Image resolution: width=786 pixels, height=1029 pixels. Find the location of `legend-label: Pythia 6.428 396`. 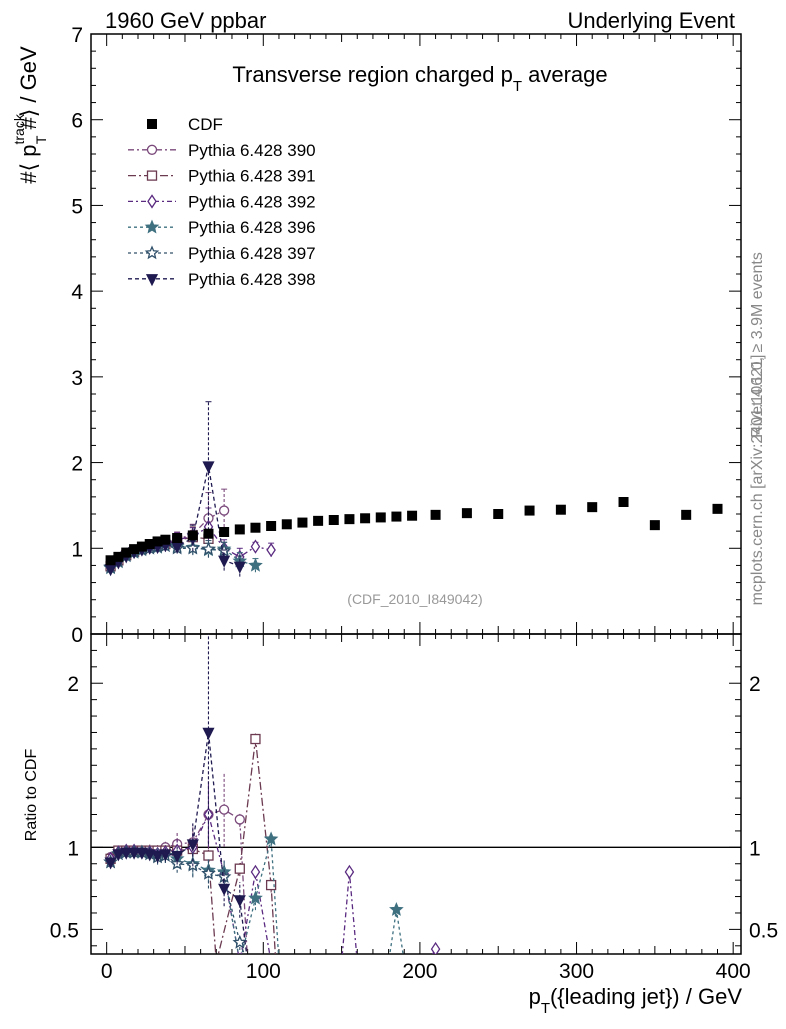

legend-label: Pythia 6.428 396 is located at coordinates (252, 227).